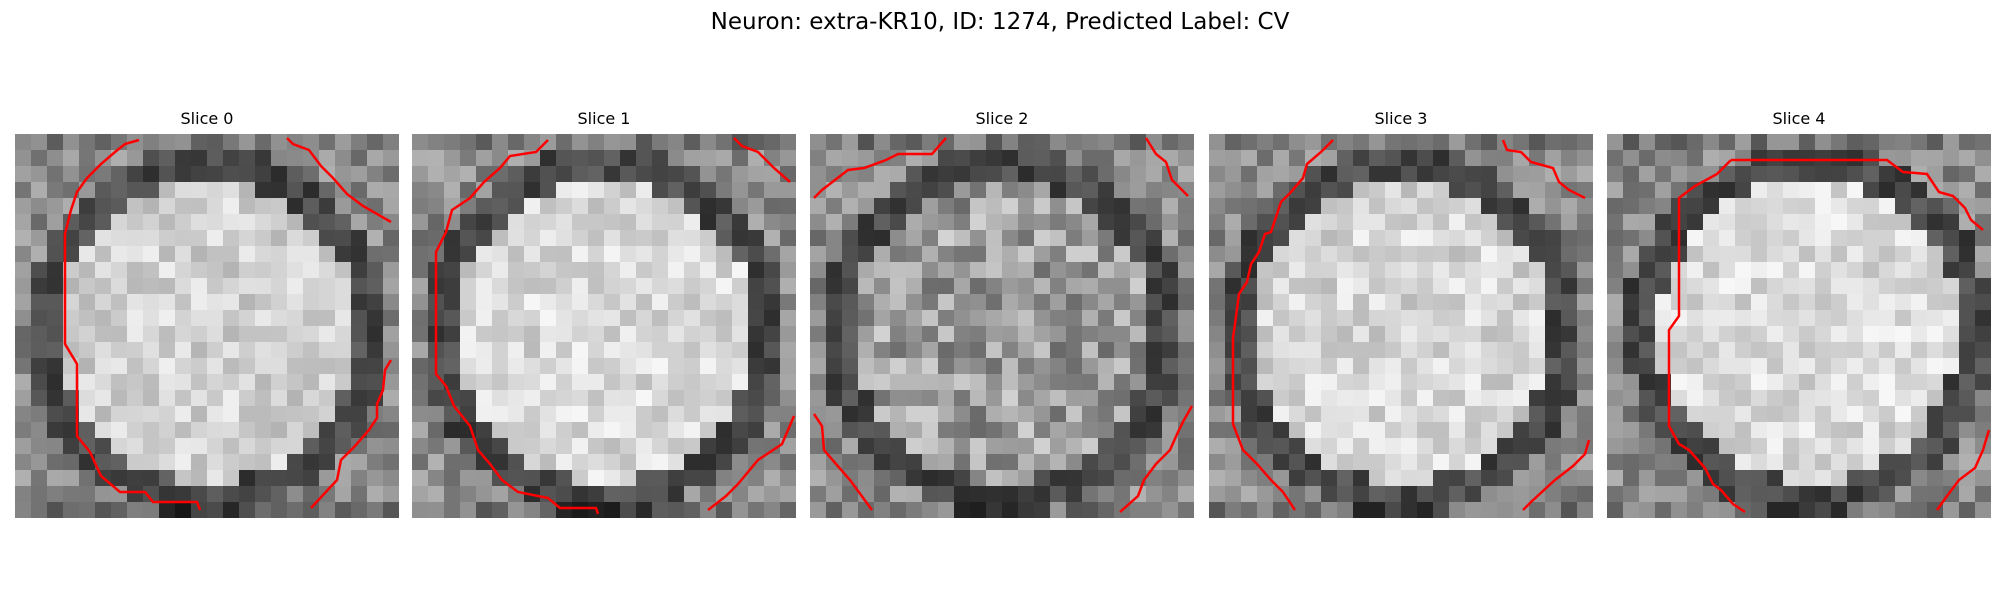 The width and height of the screenshot is (2000, 600). Describe the element at coordinates (843, 462) in the screenshot. I see `contour-line` at that location.